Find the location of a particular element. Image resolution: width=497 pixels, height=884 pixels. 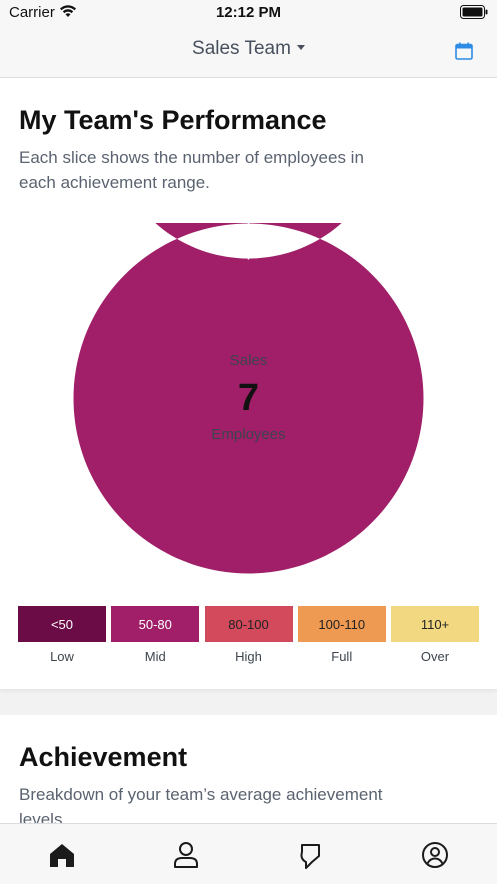

donut-center-sublabel: Employees is located at coordinates (248, 434).